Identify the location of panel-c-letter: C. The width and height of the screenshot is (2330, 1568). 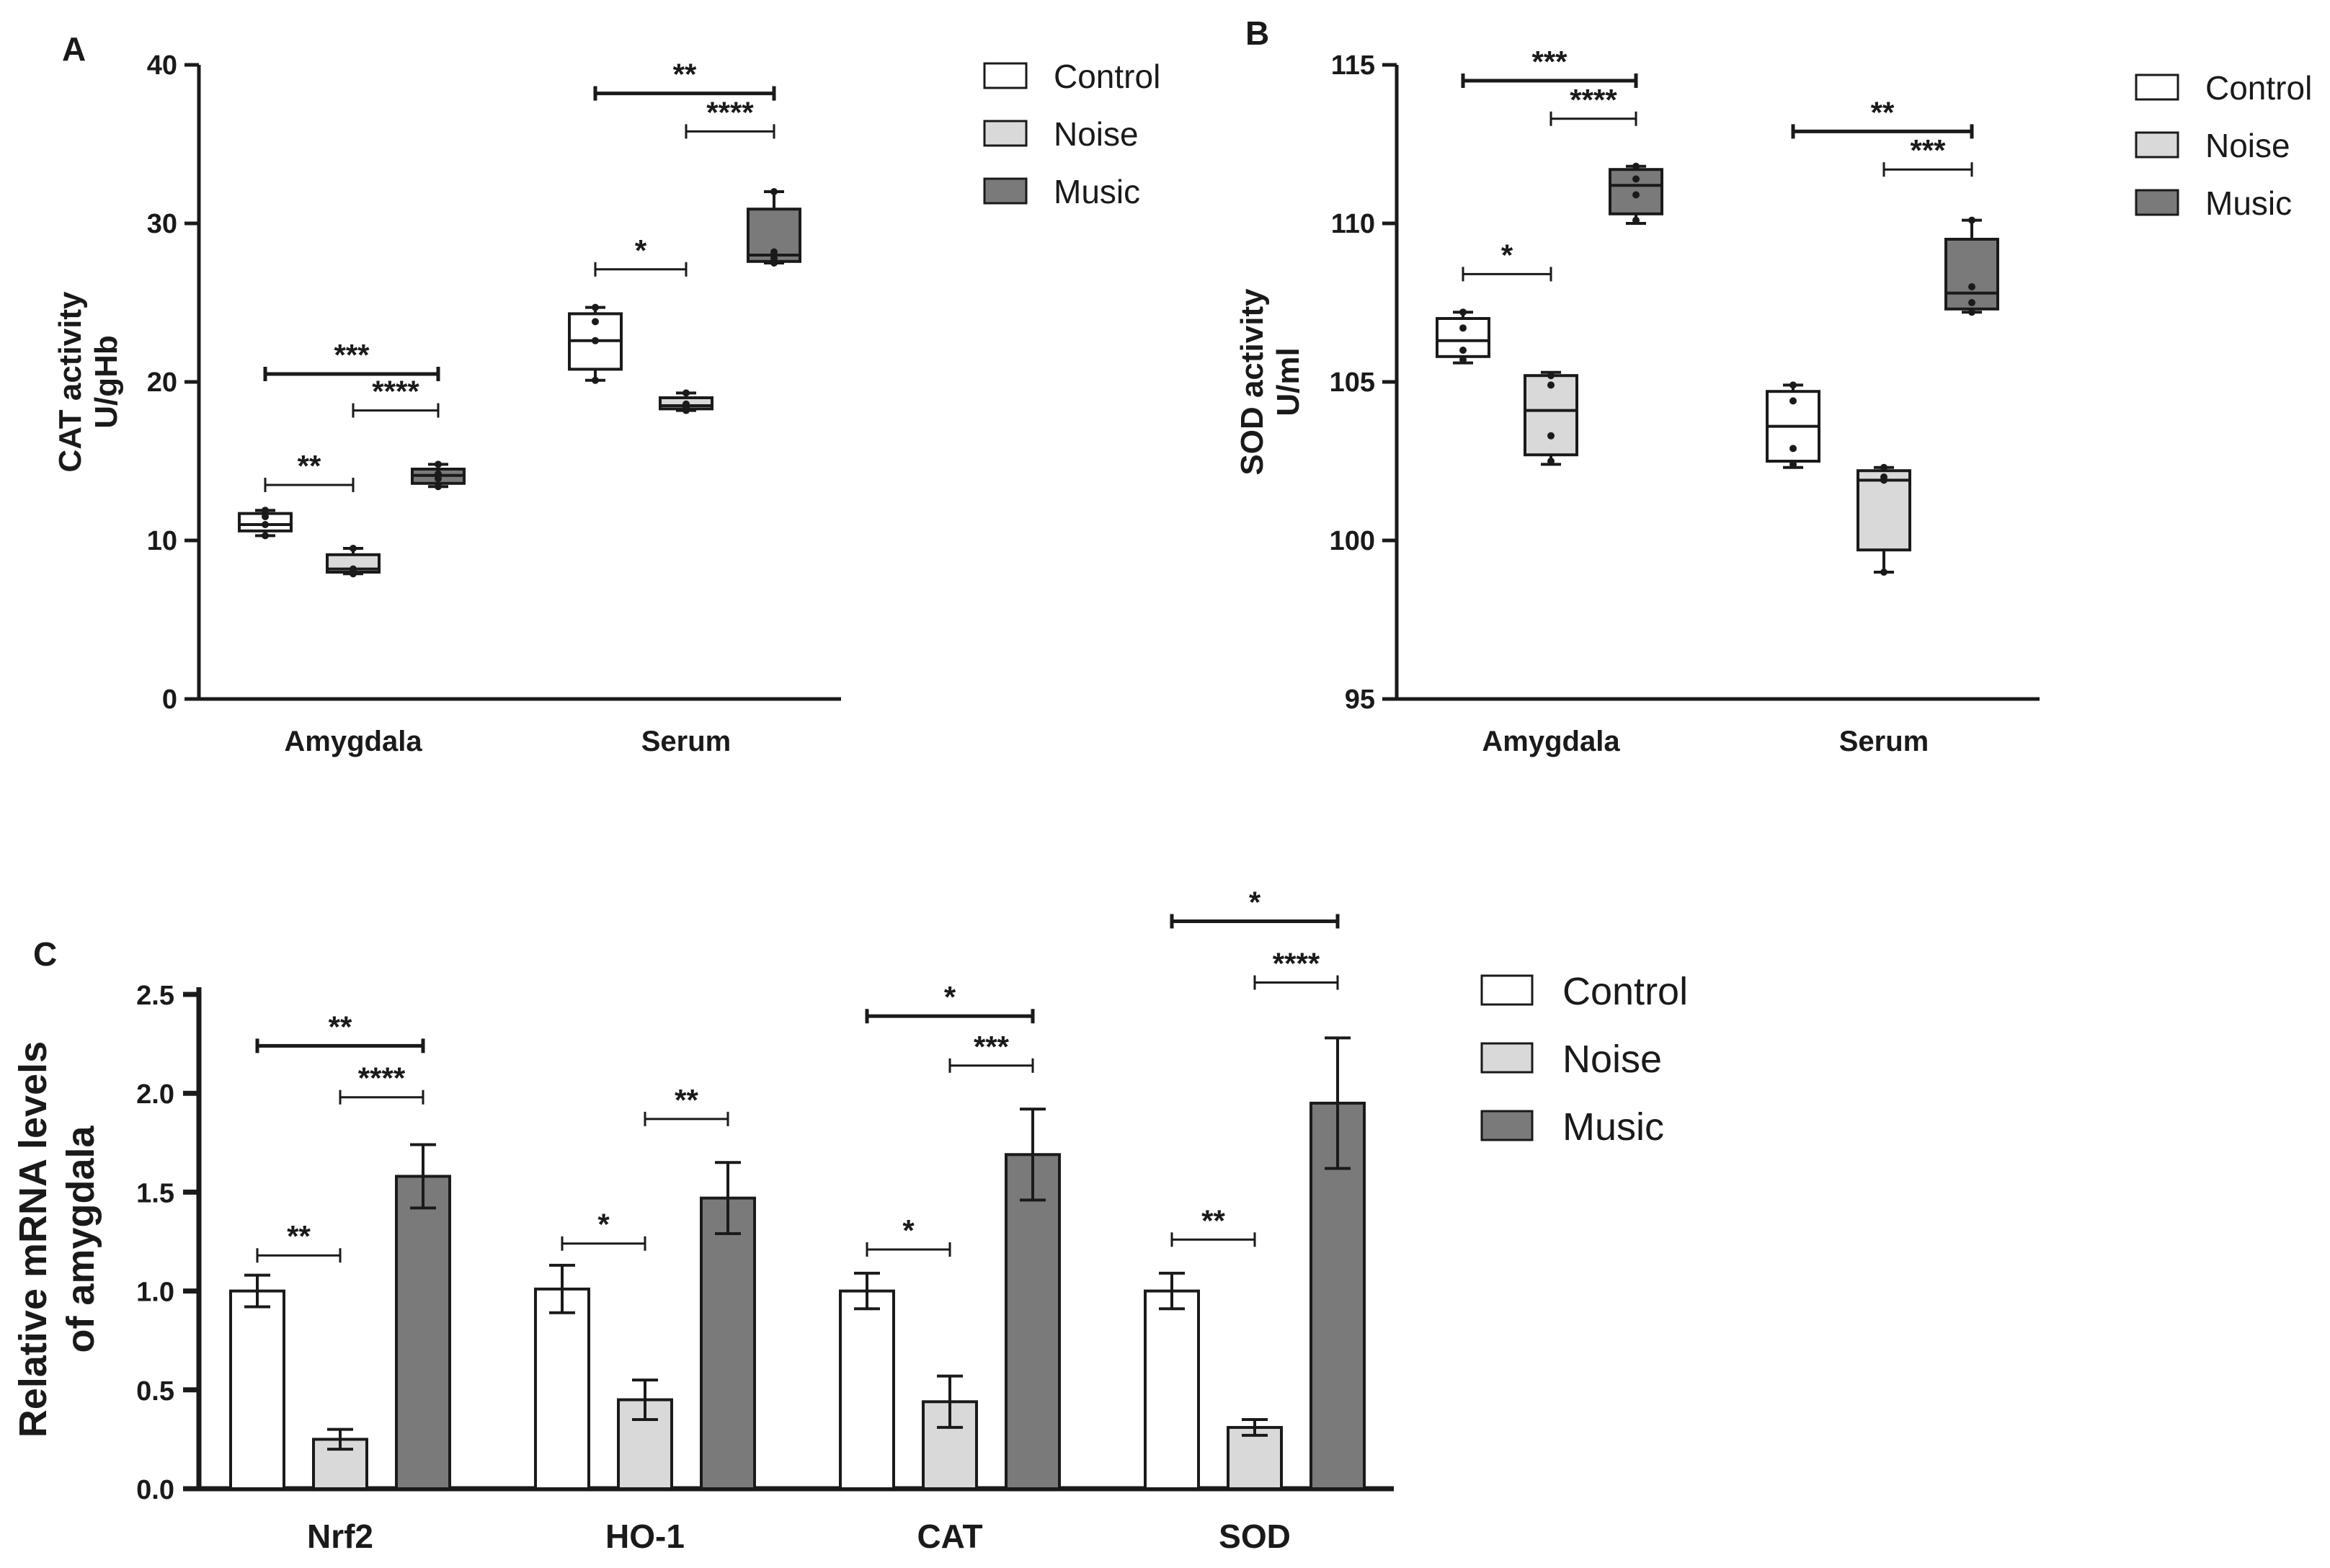
(45, 954).